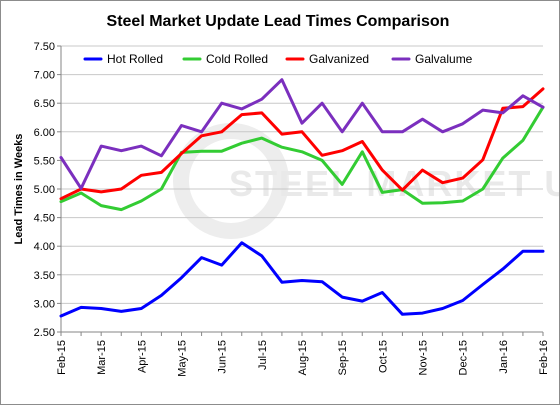 Image resolution: width=560 pixels, height=405 pixels. Describe the element at coordinates (44, 133) in the screenshot. I see `y-tick-label: 6.00` at that location.